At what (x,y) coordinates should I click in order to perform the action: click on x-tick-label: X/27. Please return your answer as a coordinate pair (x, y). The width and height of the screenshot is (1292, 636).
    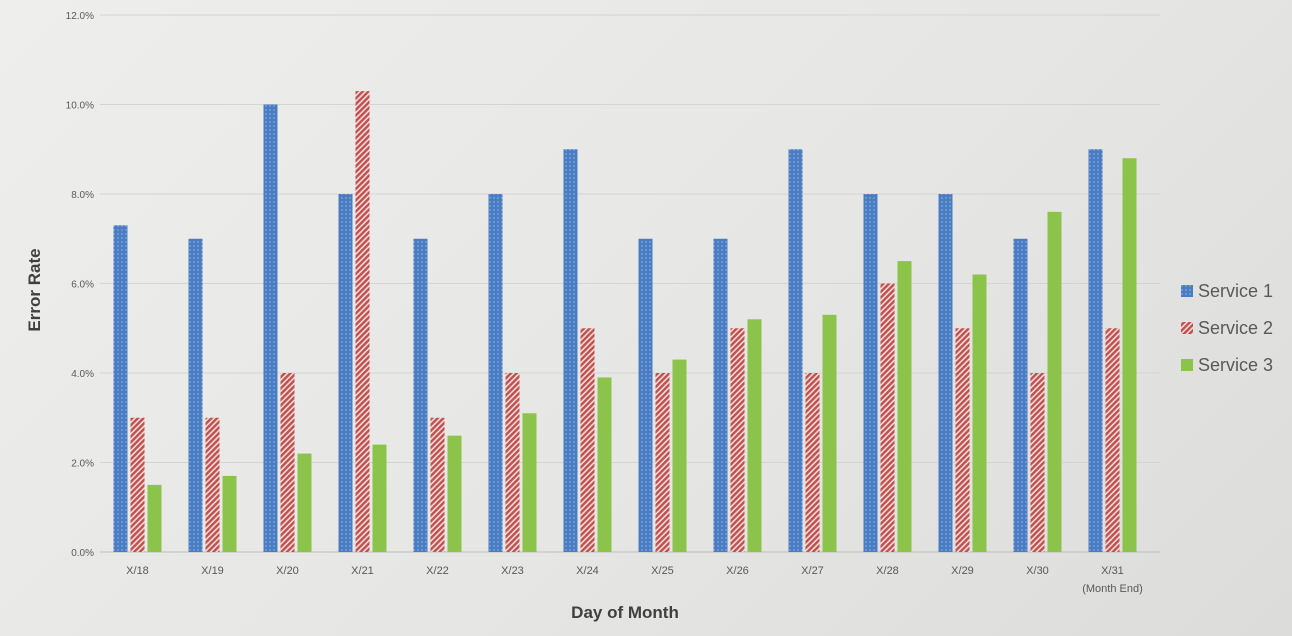
    Looking at the image, I should click on (812, 571).